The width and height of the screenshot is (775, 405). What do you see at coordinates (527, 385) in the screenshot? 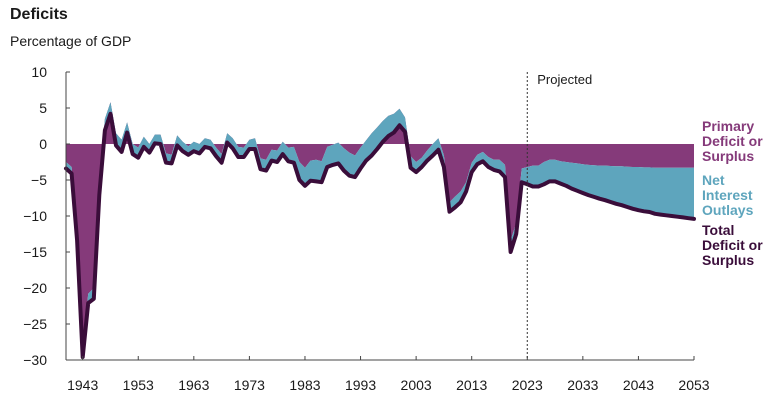
I see `x-tick-label: 2023` at bounding box center [527, 385].